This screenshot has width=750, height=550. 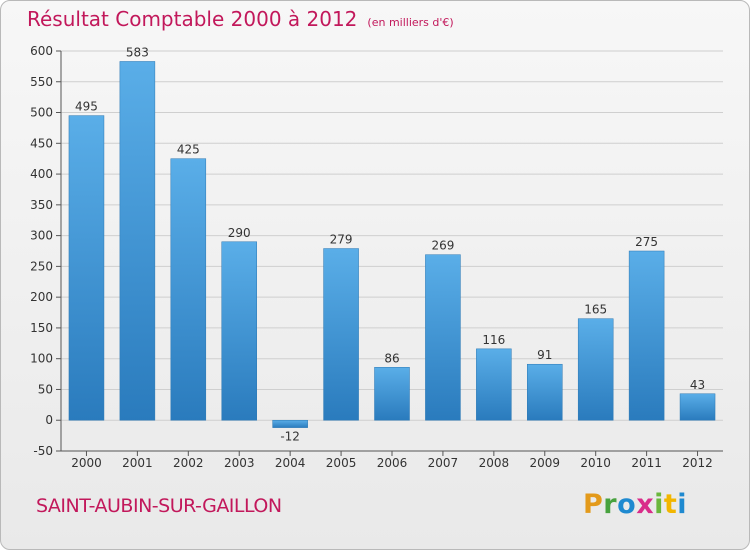 What do you see at coordinates (392, 463) in the screenshot?
I see `x-tick-label: 2006` at bounding box center [392, 463].